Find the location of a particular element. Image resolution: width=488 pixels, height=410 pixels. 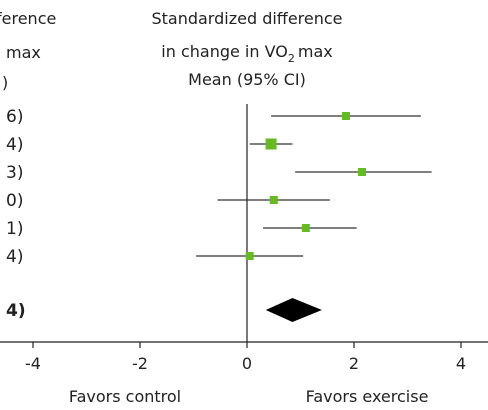

left-header-line-3: ) is located at coordinates (5, 82).